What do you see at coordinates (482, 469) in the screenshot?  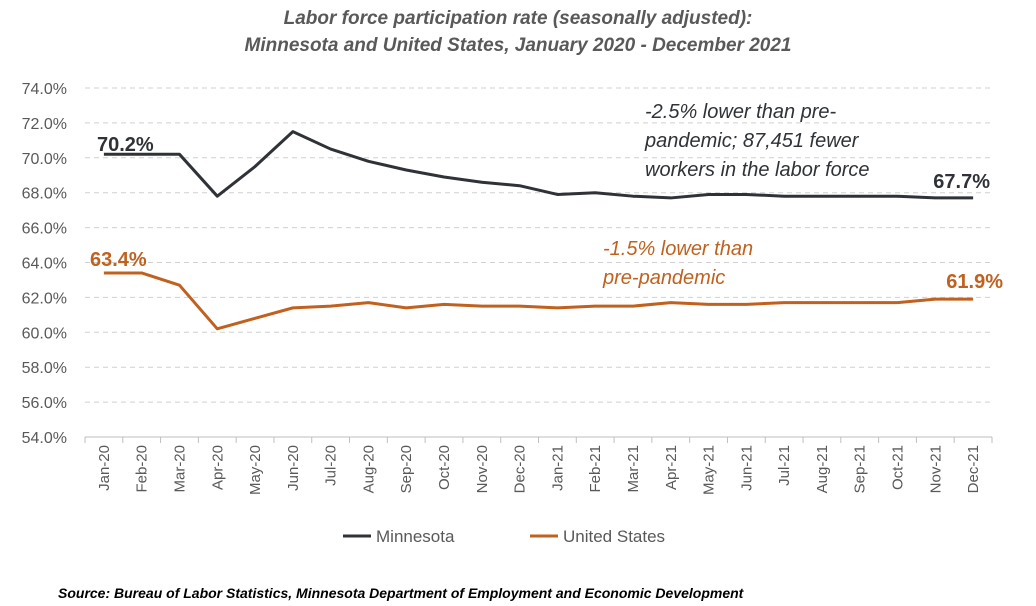 I see `x-tick-label: Nov-20` at bounding box center [482, 469].